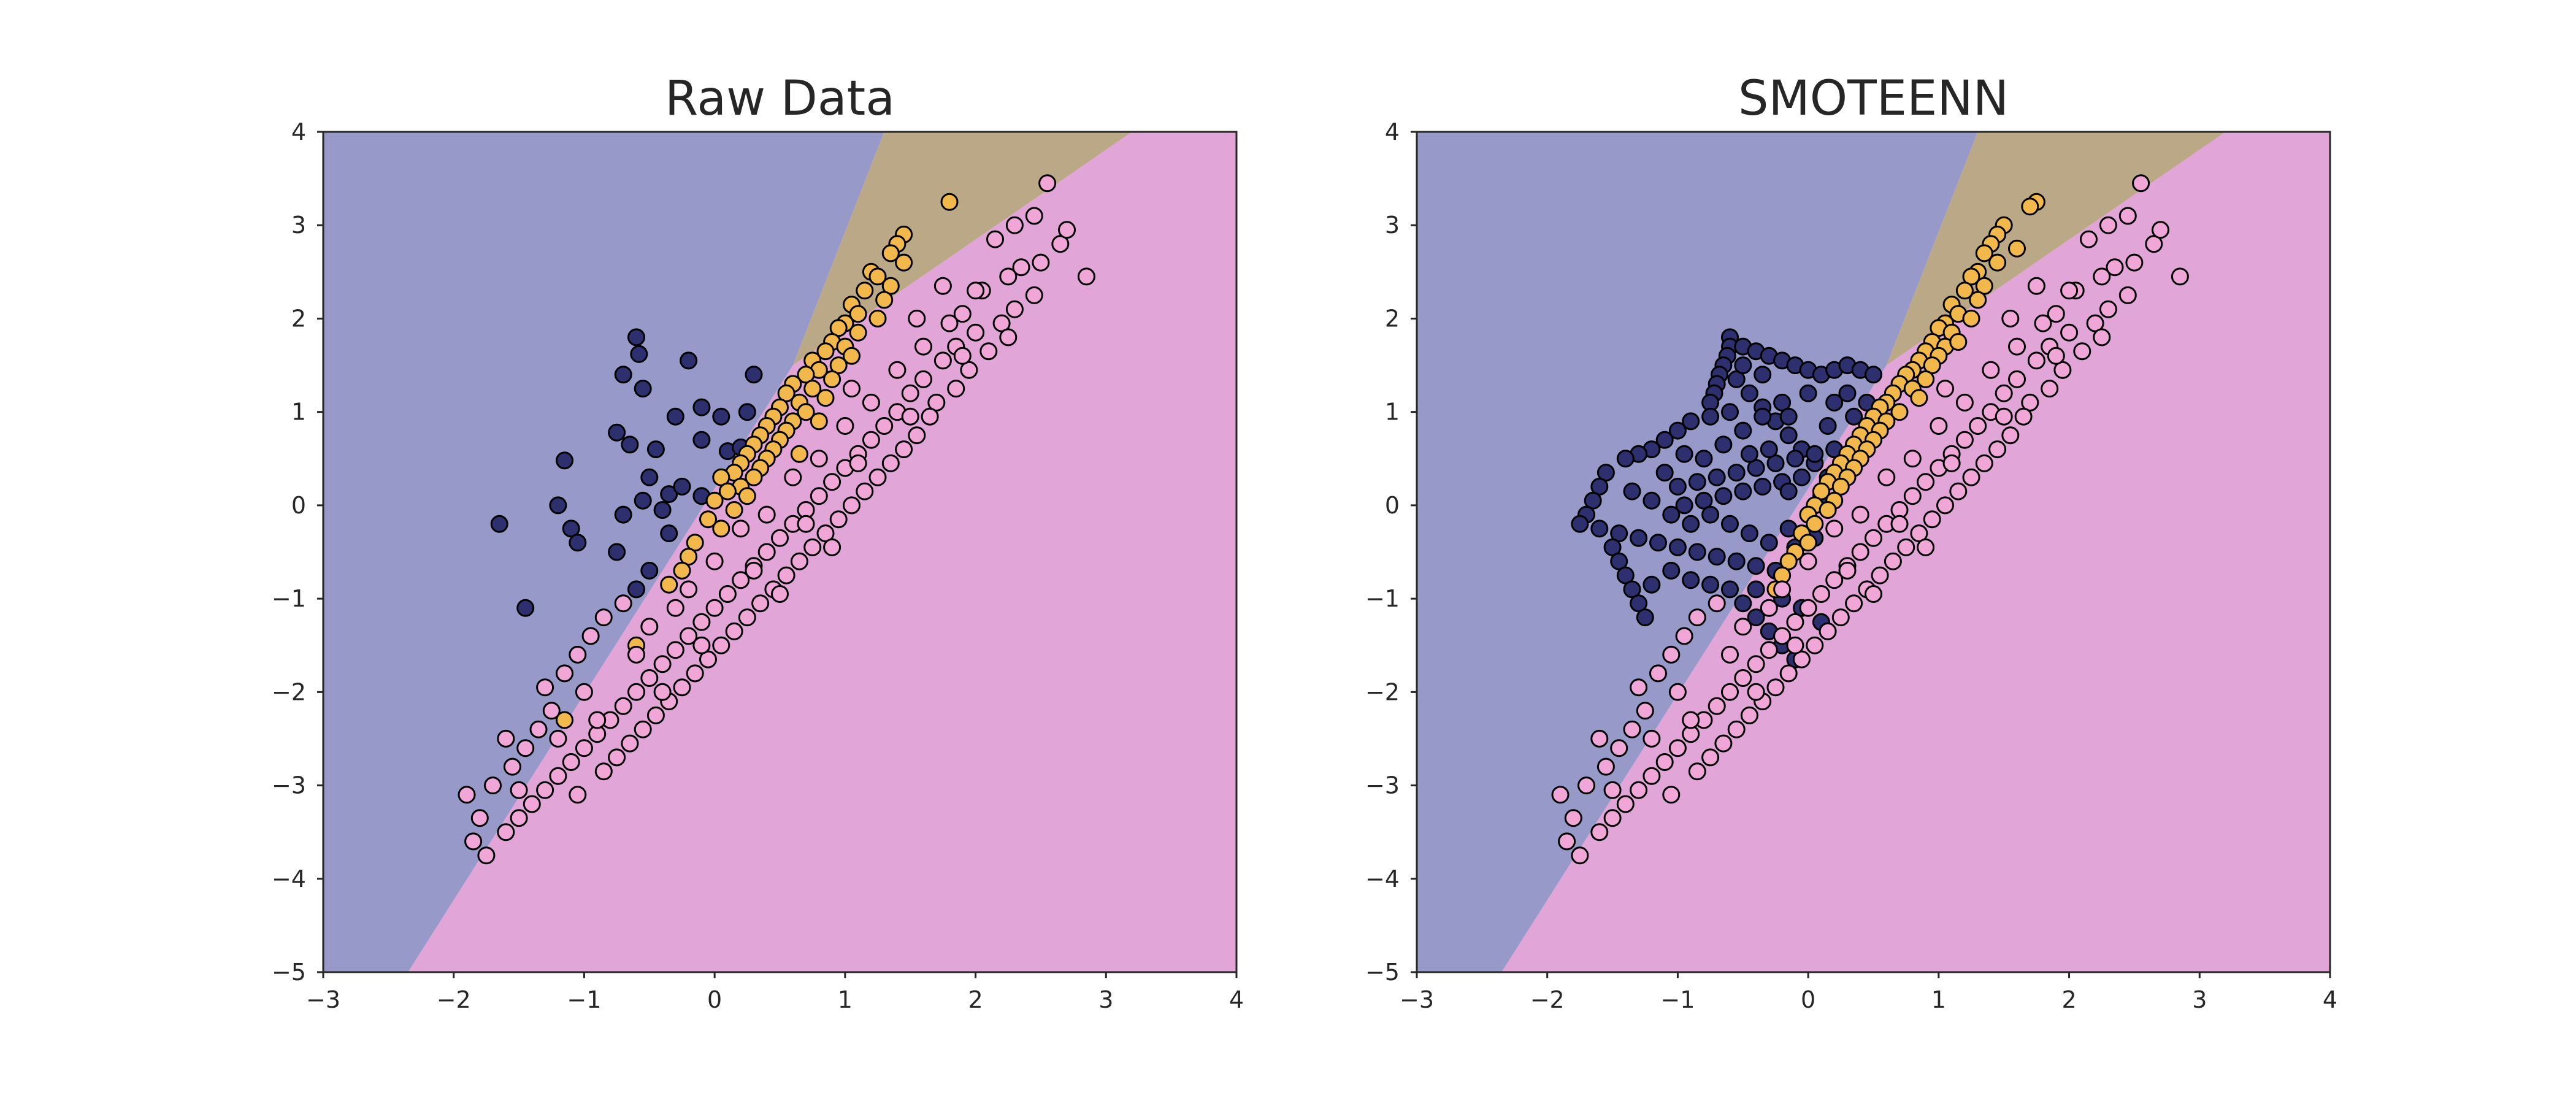  I want to click on x-tick-label: −2, so click(454, 999).